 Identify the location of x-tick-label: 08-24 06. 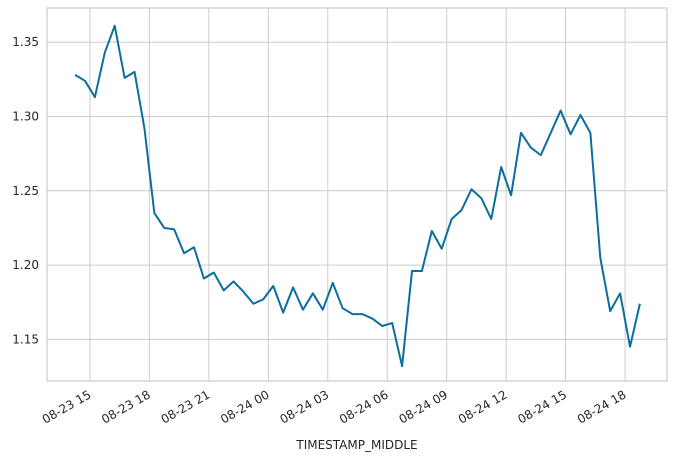
(364, 406).